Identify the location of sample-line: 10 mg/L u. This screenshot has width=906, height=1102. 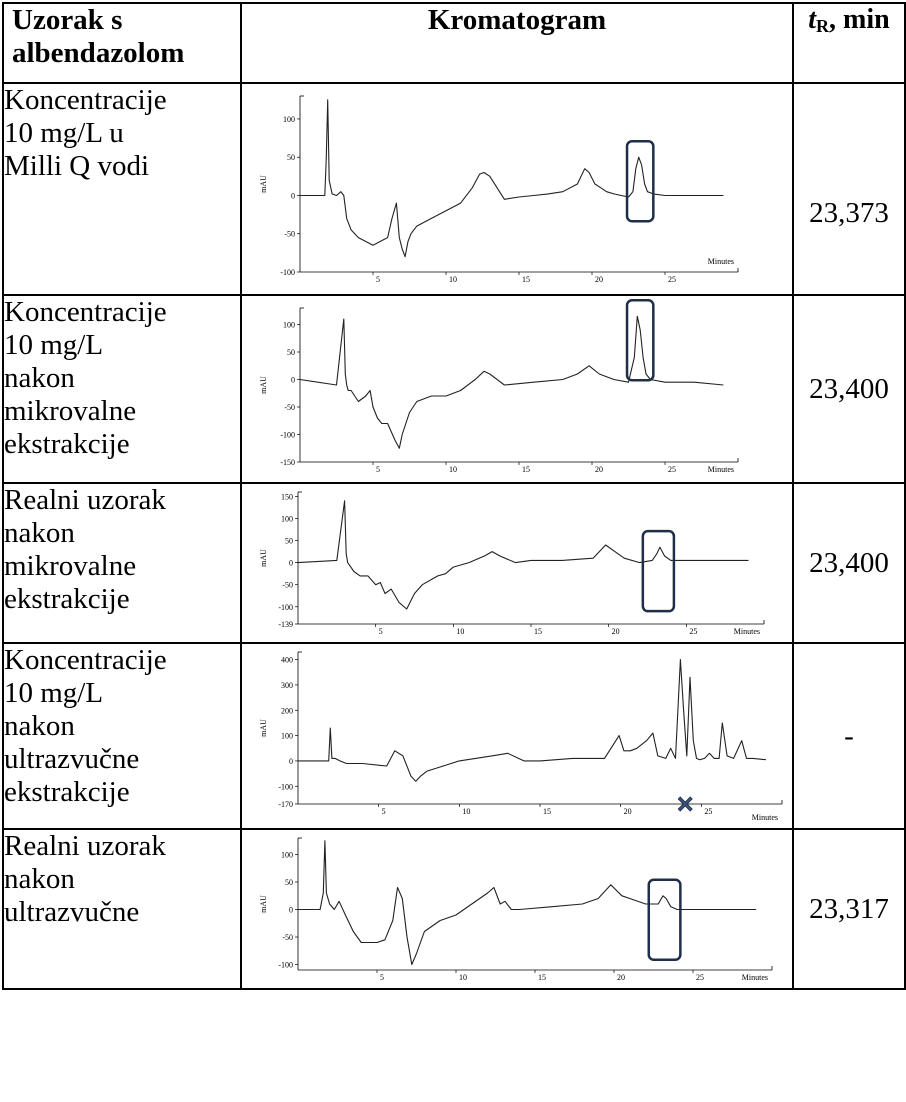
(64, 133).